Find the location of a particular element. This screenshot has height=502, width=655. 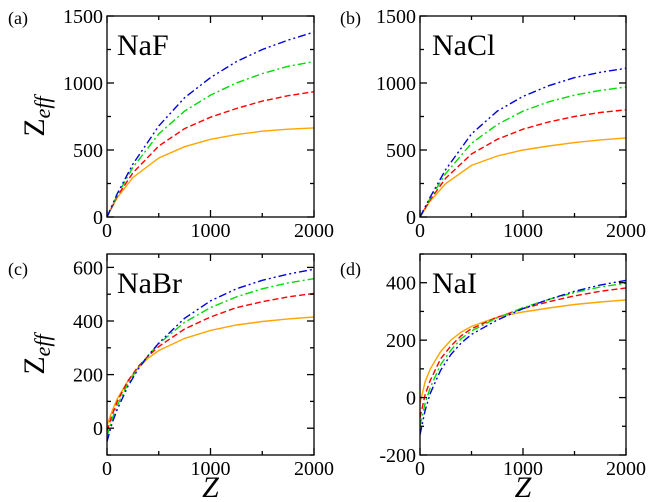

y-tick-label: -200 is located at coordinates (397, 456).